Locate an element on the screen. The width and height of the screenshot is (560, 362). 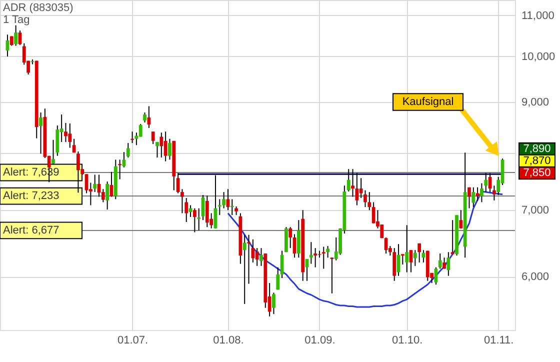
y-tick-label: 9,000 is located at coordinates (536, 102).